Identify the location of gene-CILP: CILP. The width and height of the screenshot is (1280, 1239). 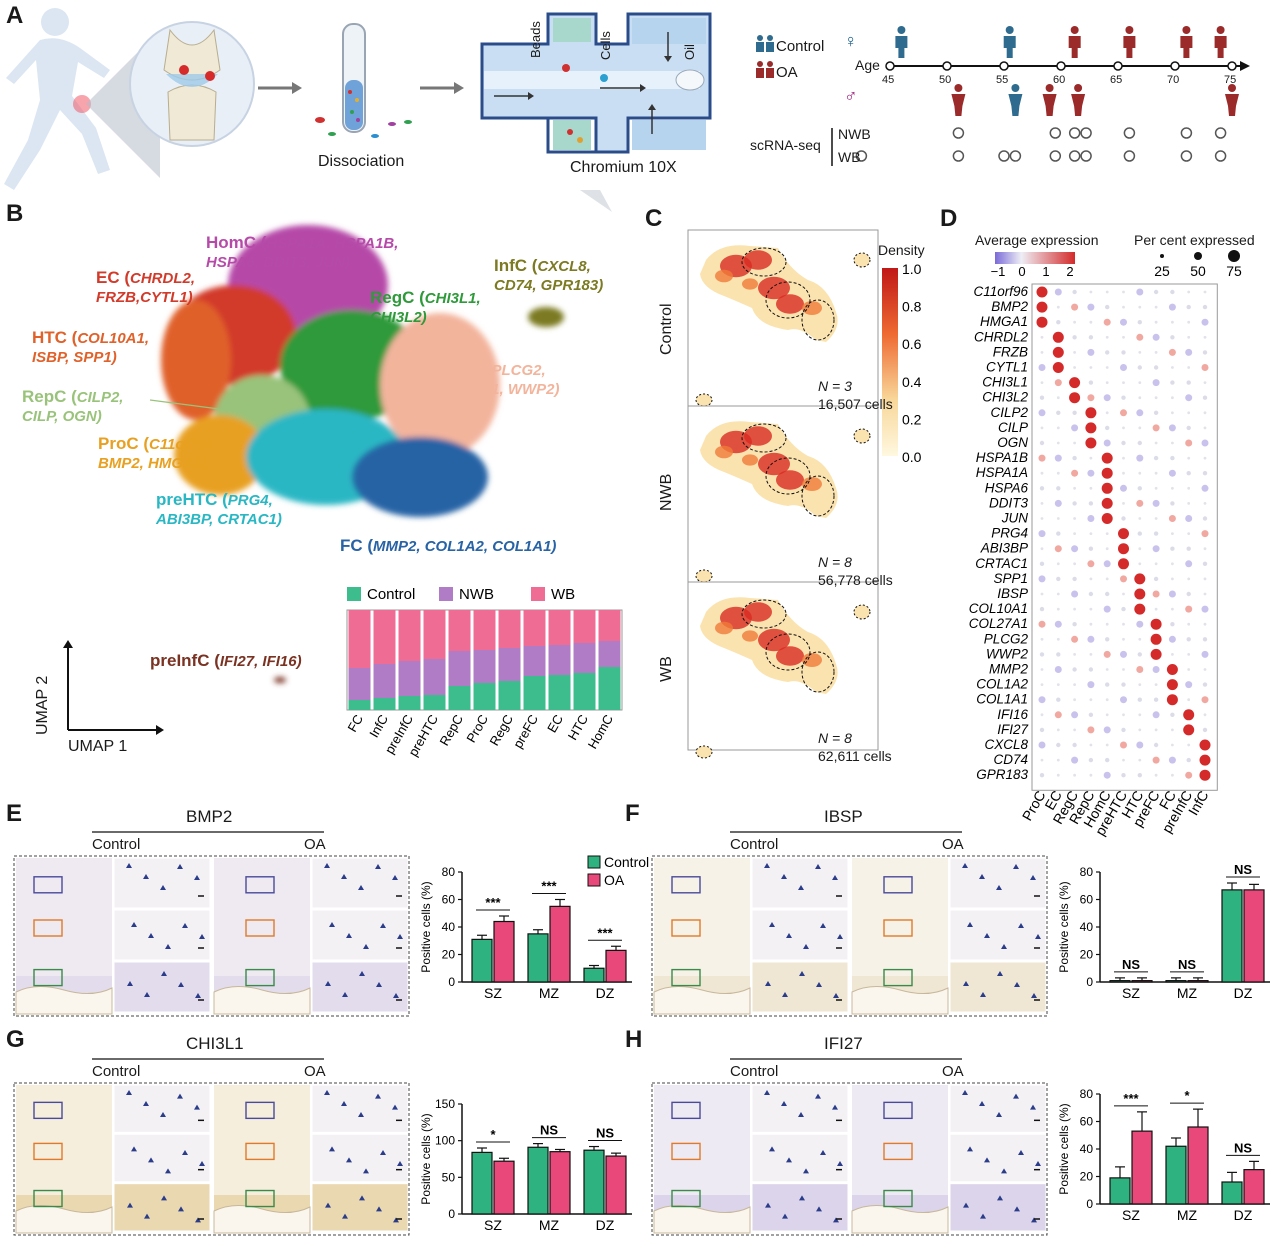
(1013, 427).